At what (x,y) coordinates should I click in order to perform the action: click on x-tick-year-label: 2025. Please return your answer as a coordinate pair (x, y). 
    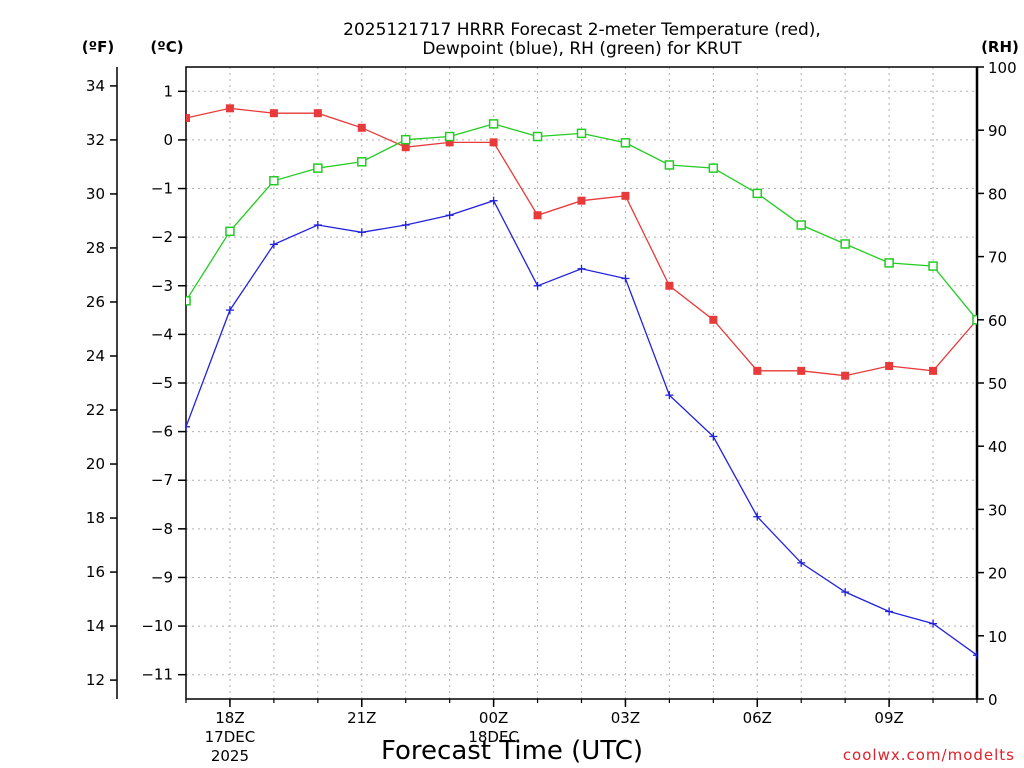
    Looking at the image, I should click on (230, 756).